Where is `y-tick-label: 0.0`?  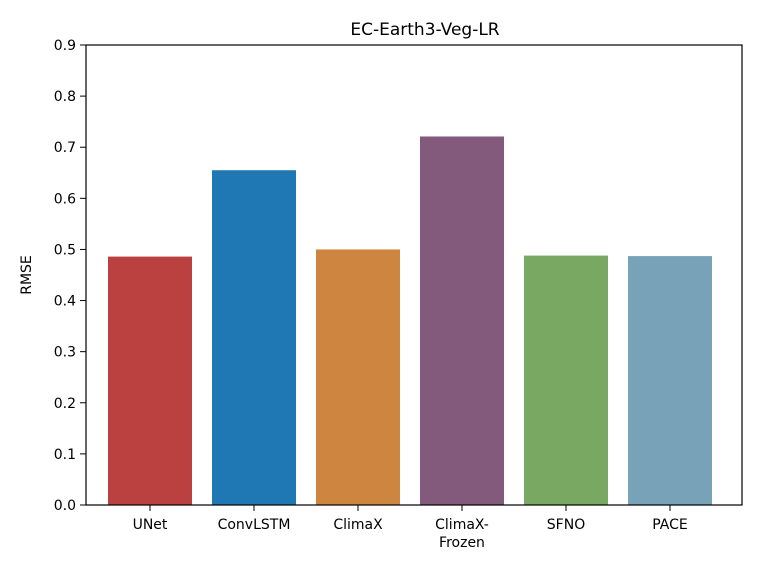
y-tick-label: 0.0 is located at coordinates (65, 506).